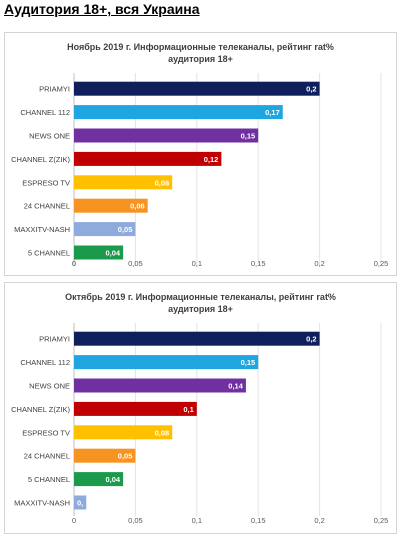  Describe the element at coordinates (188, 409) in the screenshot. I see `value-label: 0,1` at that location.